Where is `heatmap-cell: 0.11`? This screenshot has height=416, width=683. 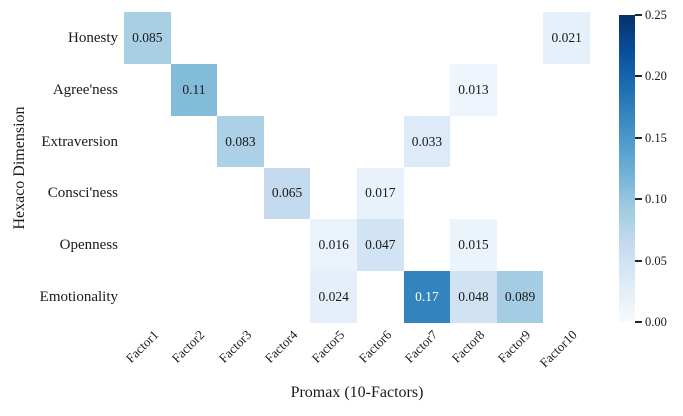 heatmap-cell: 0.11 is located at coordinates (194, 89).